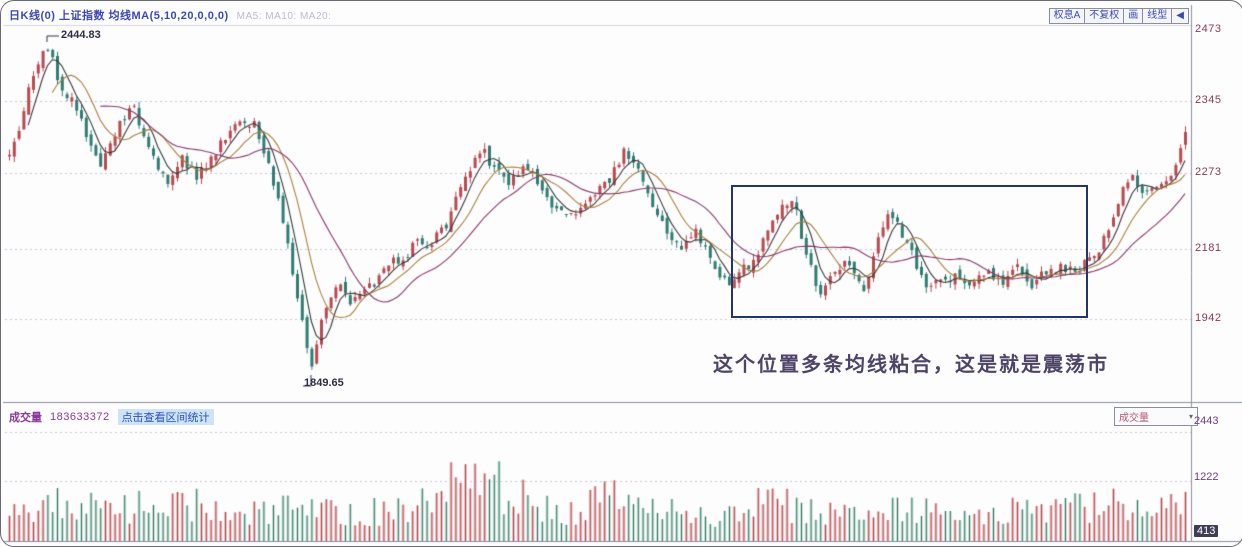  Describe the element at coordinates (911, 365) in the screenshot. I see `annotation-text: 这个位置多条均线粘合，这是就是震荡市` at that location.